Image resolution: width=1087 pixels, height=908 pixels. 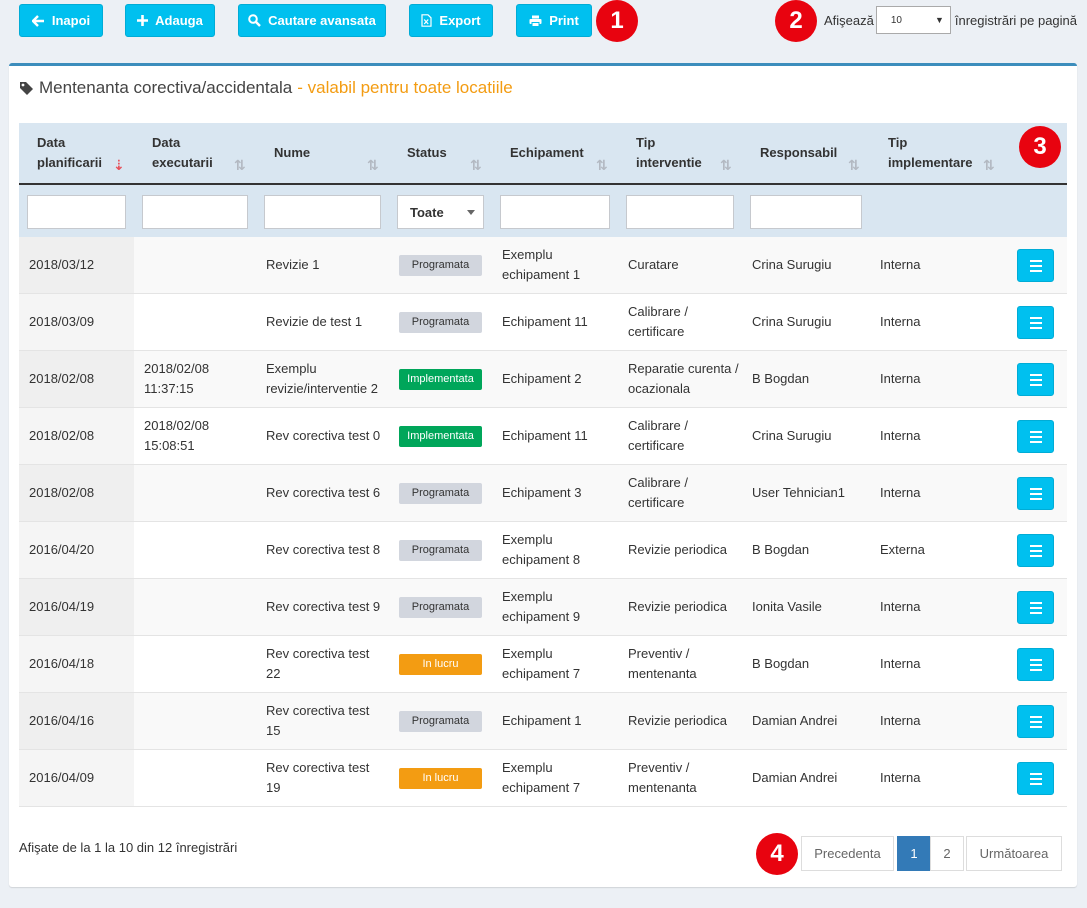 What do you see at coordinates (326, 265) in the screenshot?
I see `cell-name: Revizie 1` at bounding box center [326, 265].